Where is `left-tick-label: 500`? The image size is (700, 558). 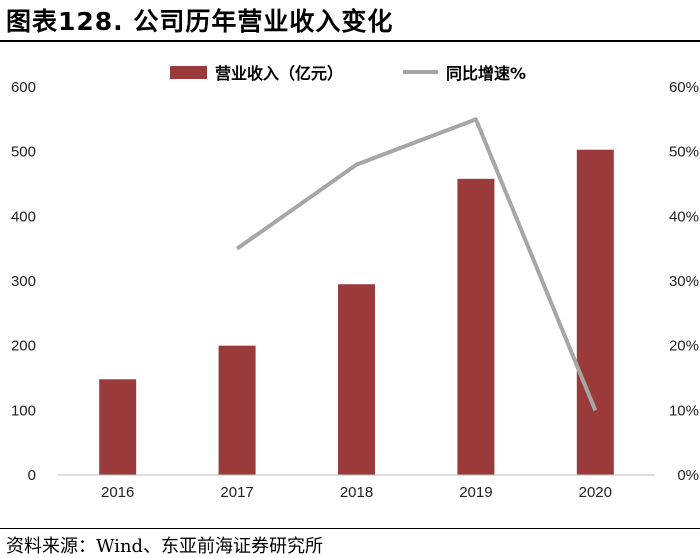 left-tick-label: 500 is located at coordinates (23, 152).